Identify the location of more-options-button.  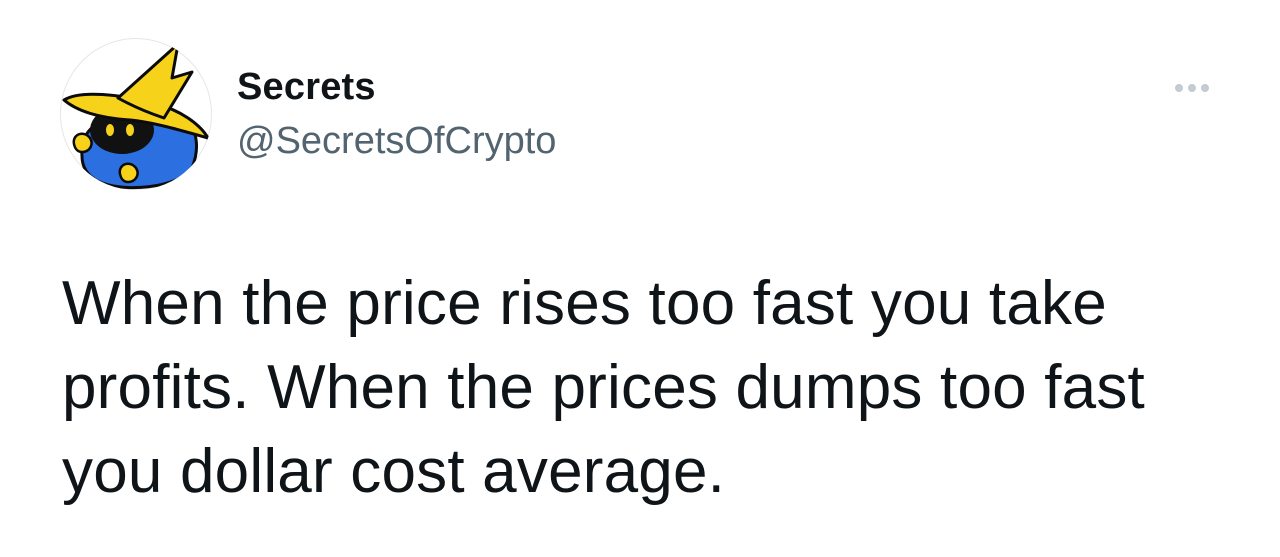
(1192, 88).